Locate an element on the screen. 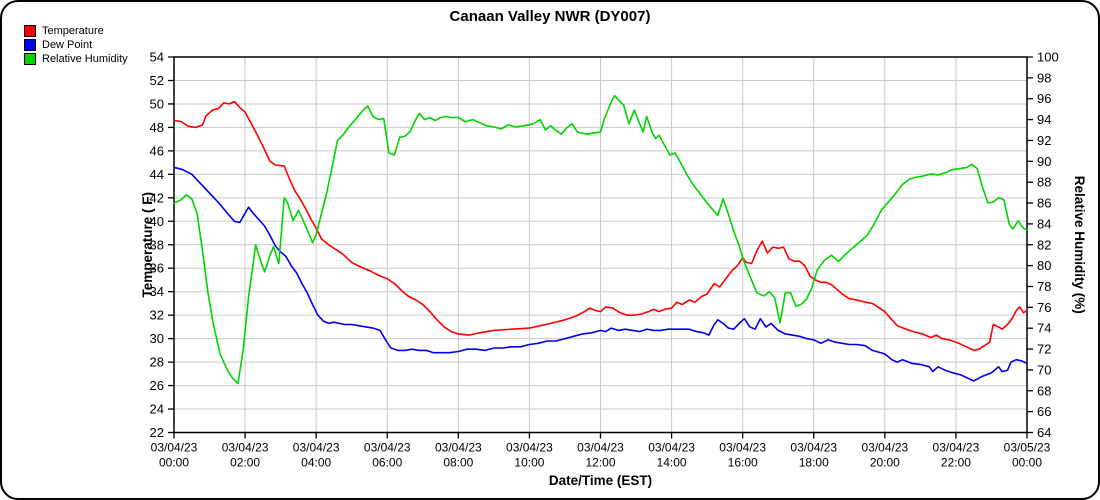 The image size is (1100, 500). svg-text: 92 is located at coordinates (1044, 140).